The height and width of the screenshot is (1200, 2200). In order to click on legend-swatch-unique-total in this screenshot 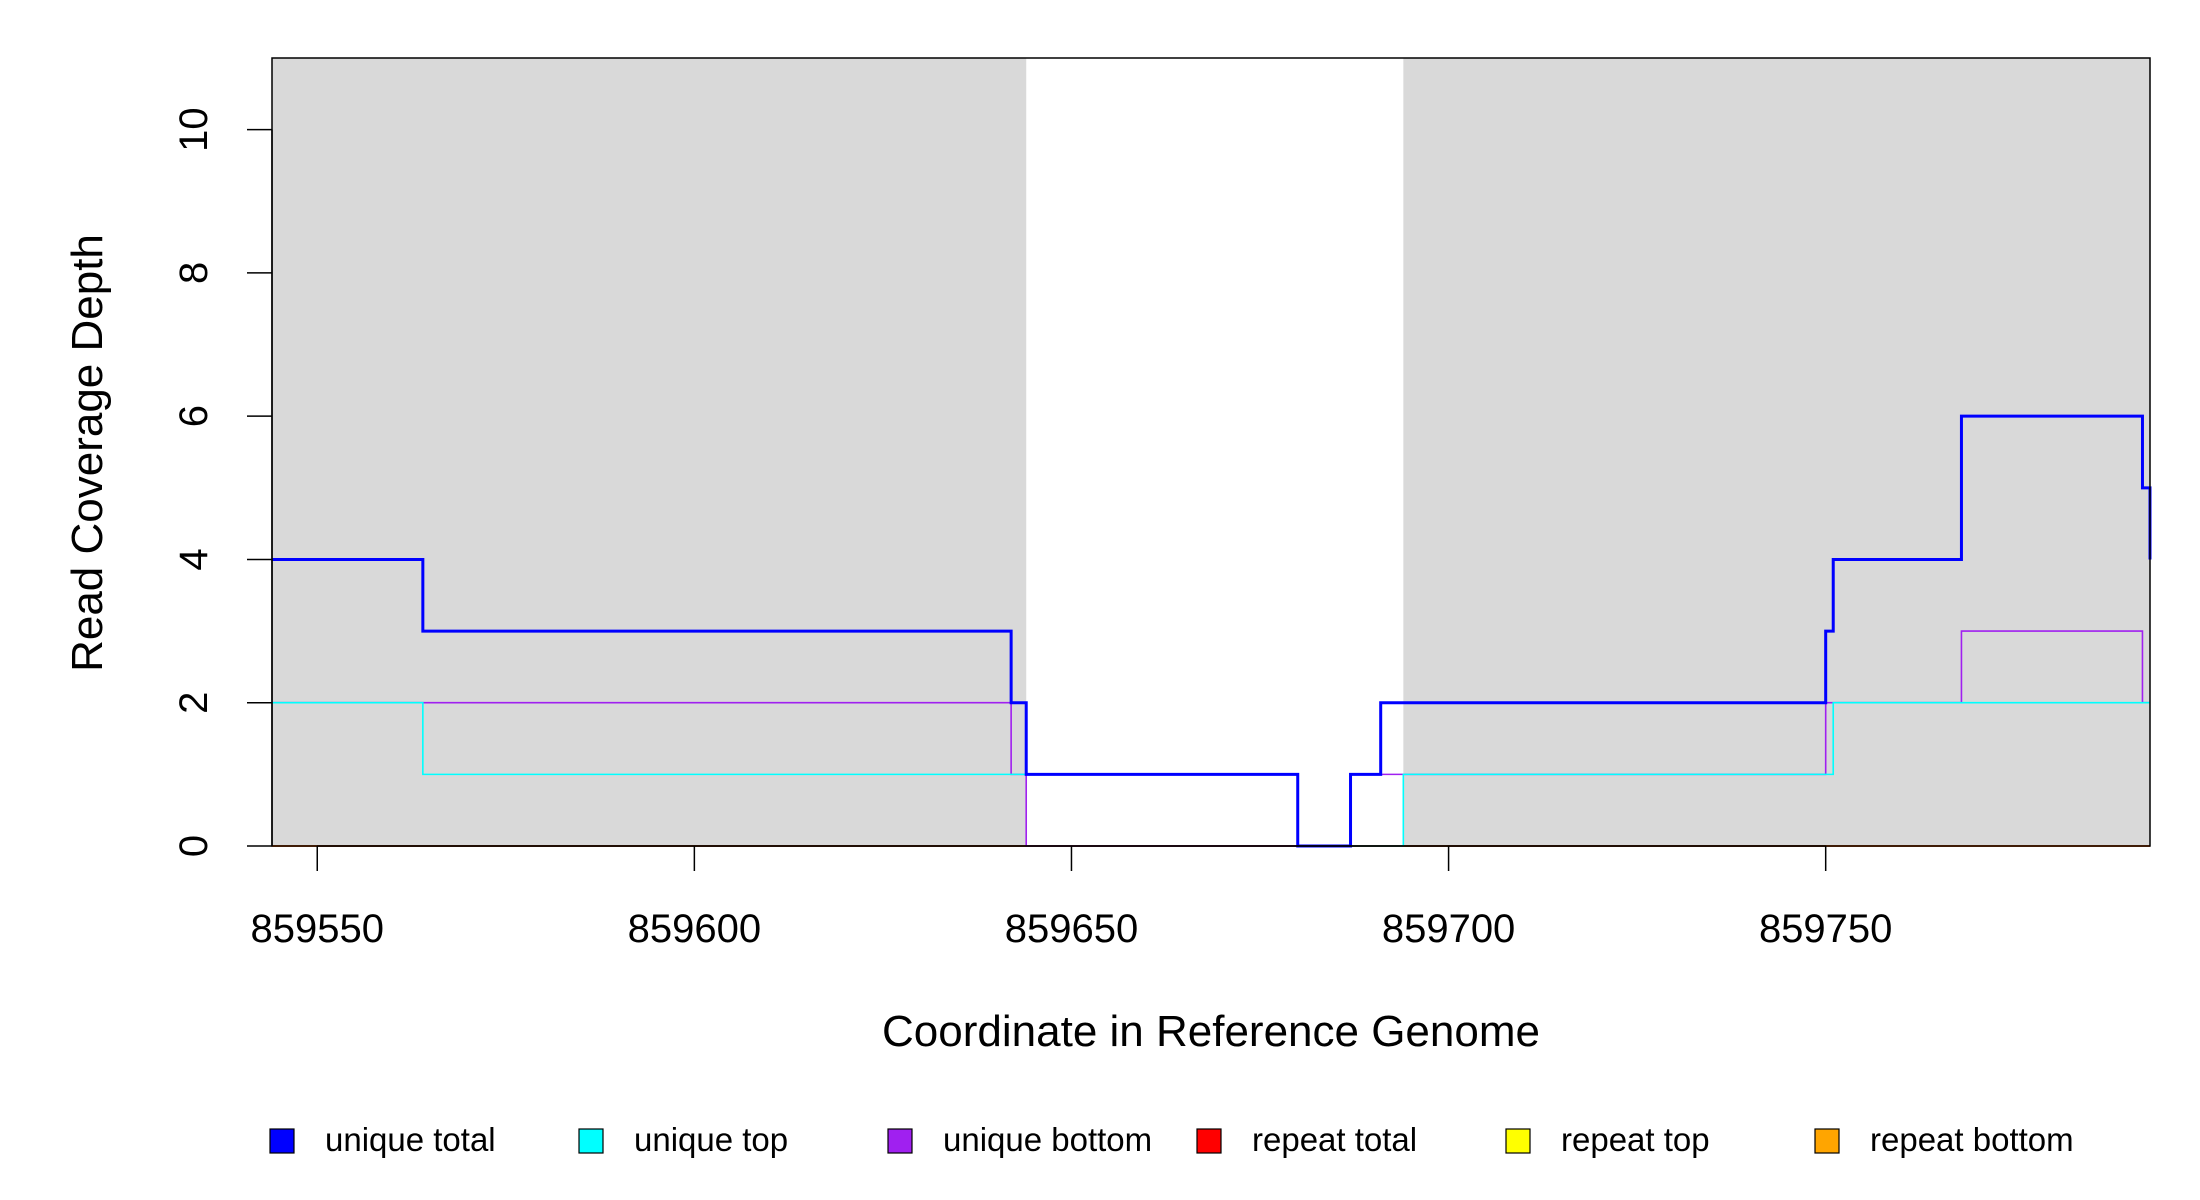, I will do `click(282, 1141)`.